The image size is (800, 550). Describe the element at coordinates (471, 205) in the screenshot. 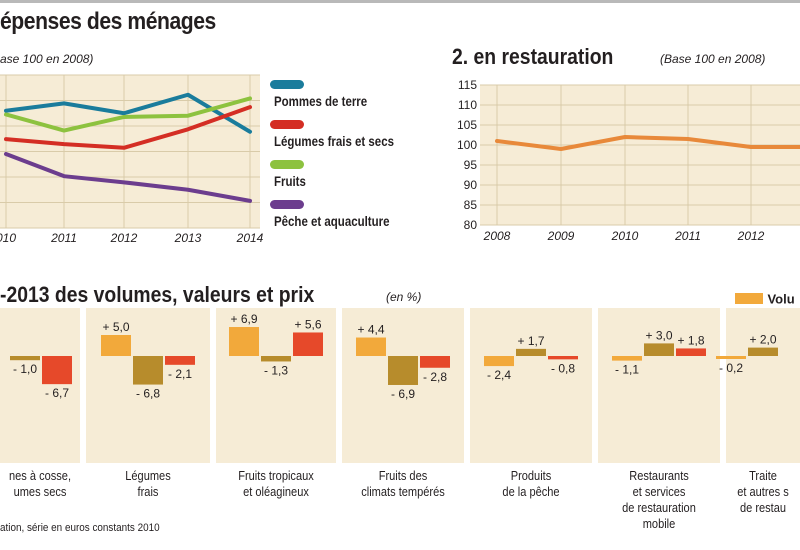

I see `chart2-y-tick: 85` at that location.